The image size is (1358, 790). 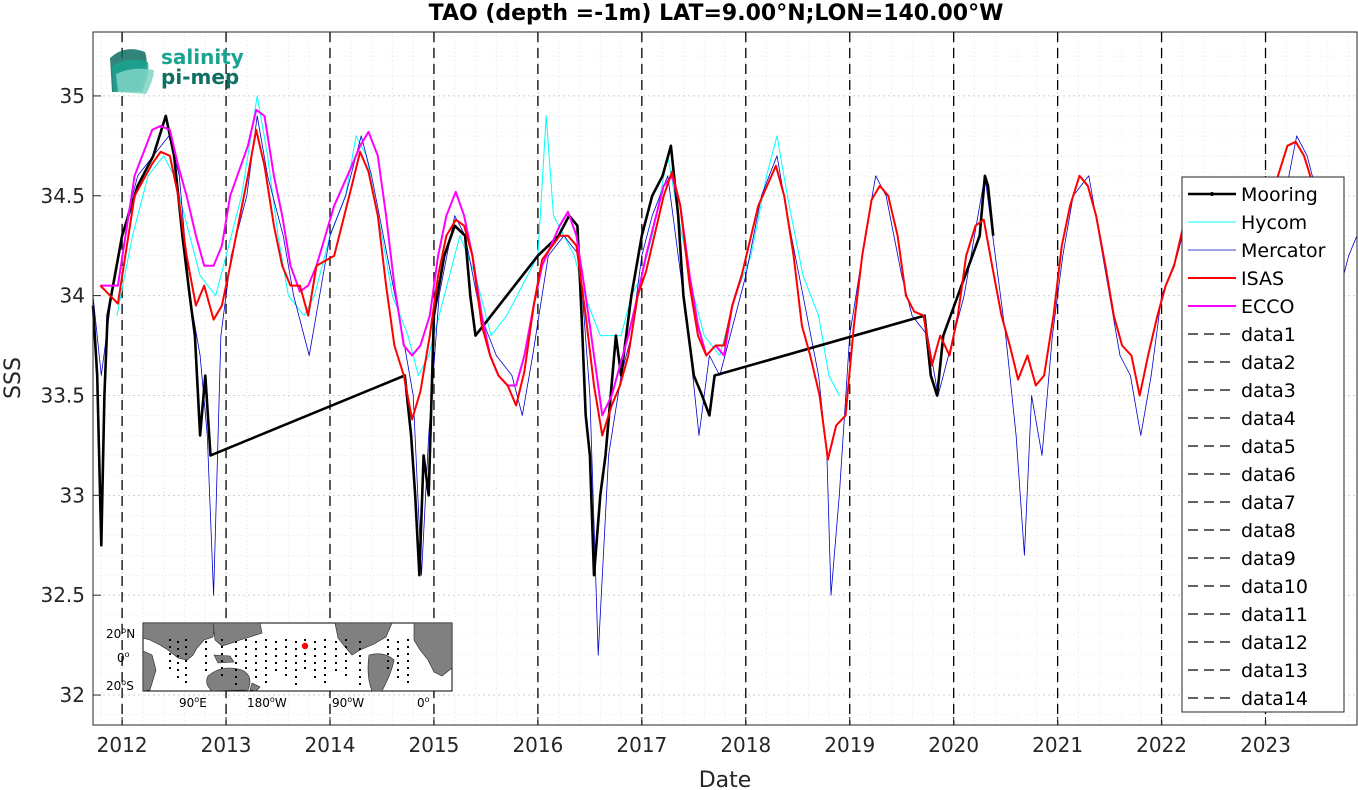 I want to click on logo-waves-icon, so click(x=132, y=71).